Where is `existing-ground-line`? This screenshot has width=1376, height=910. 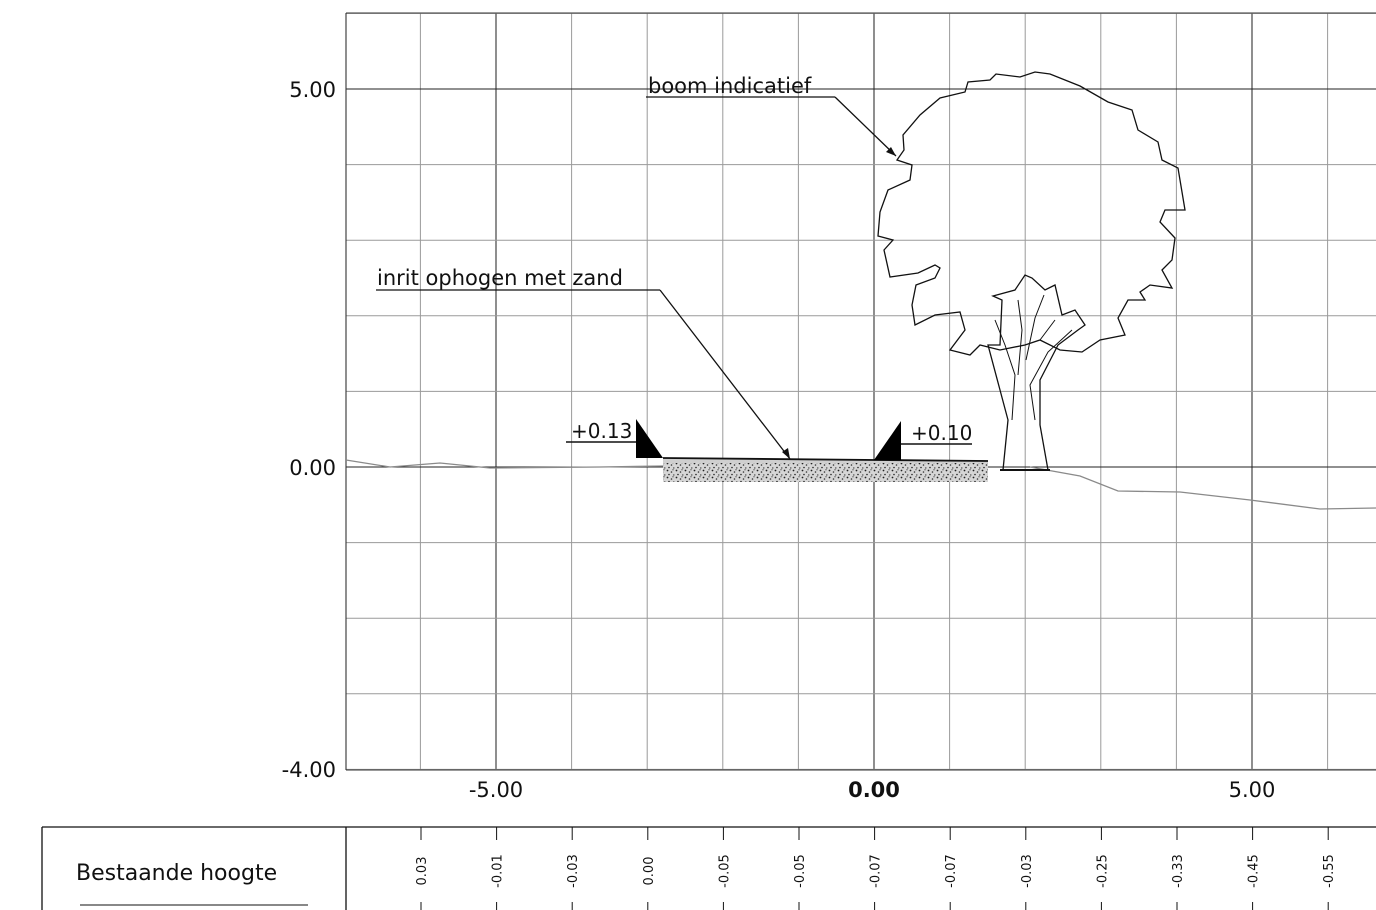
existing-ground-line is located at coordinates (860, 484).